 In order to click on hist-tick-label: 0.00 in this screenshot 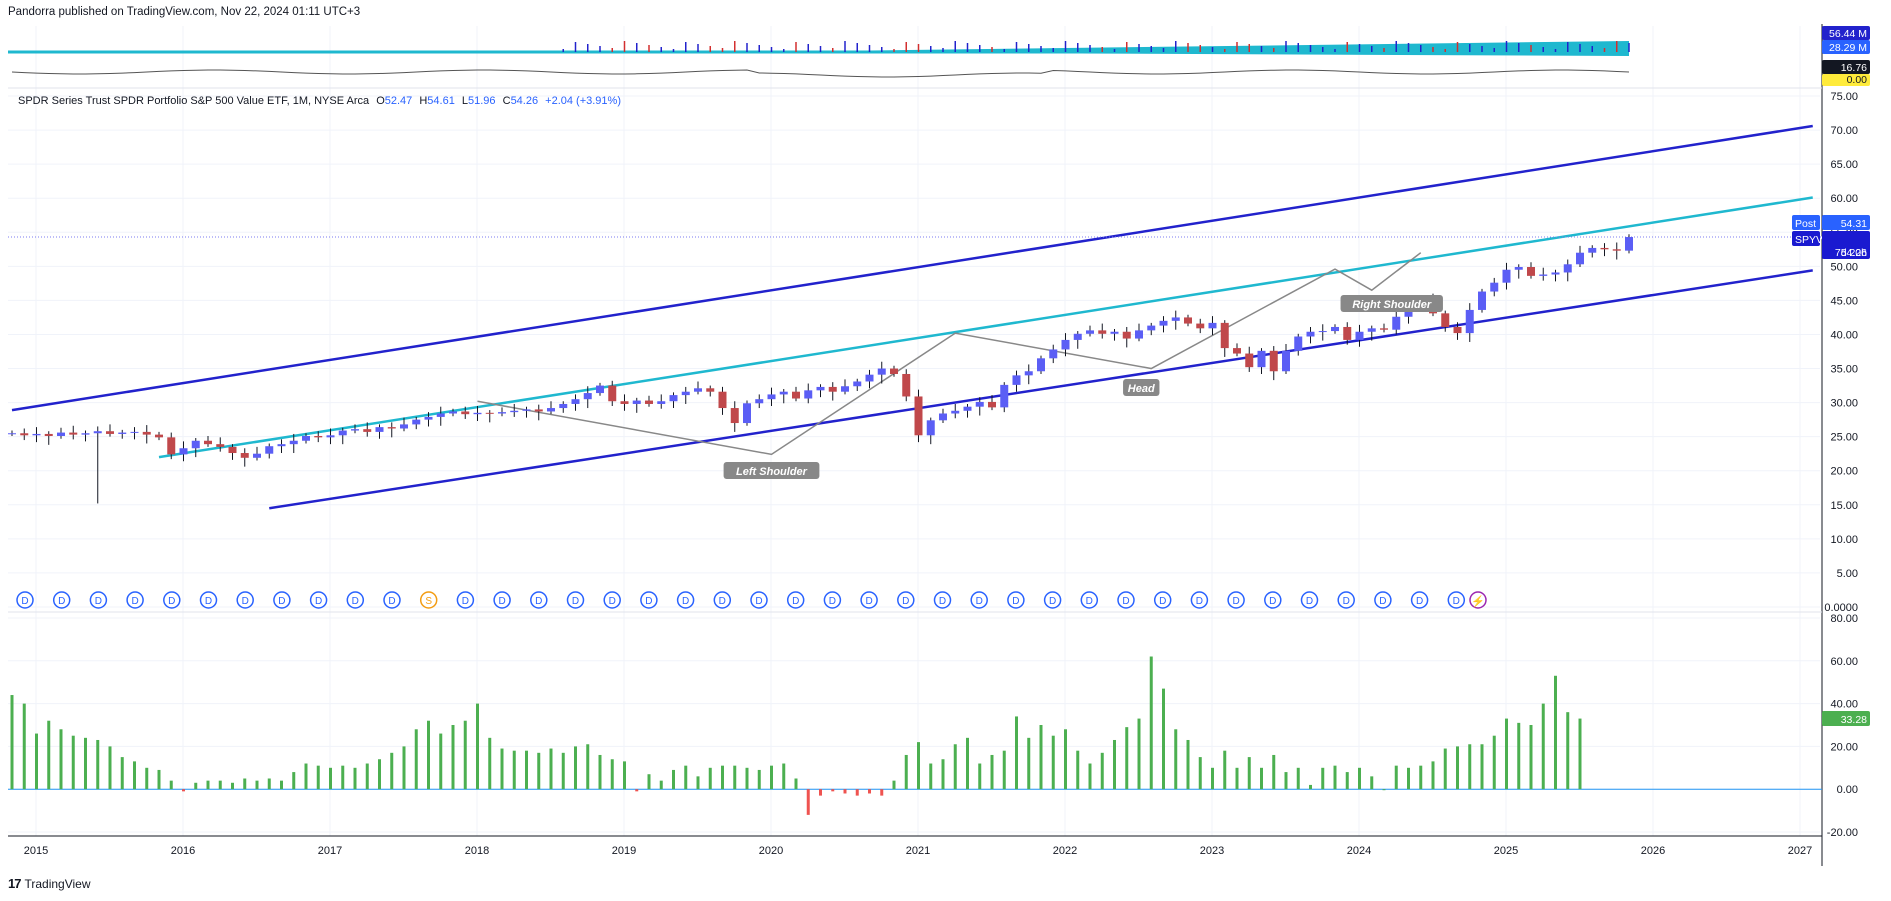, I will do `click(1847, 790)`.